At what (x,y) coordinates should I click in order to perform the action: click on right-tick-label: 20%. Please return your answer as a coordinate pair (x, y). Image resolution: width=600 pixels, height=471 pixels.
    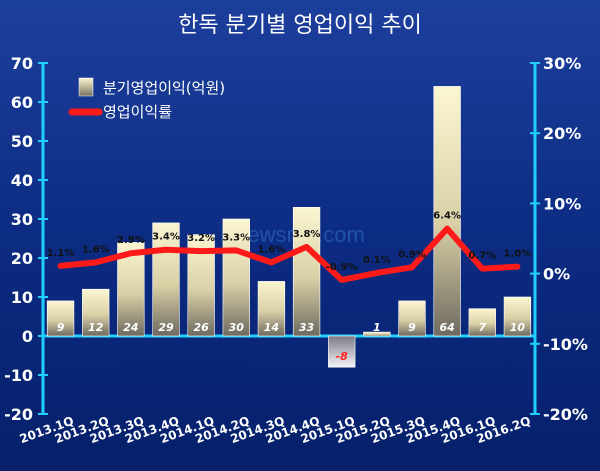
    Looking at the image, I should click on (562, 133).